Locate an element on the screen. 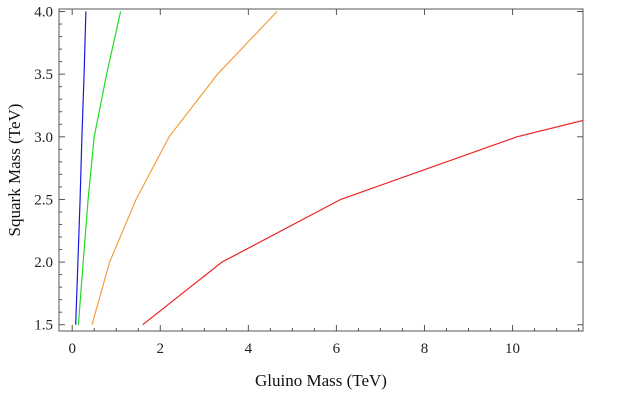 Image resolution: width=637 pixels, height=420 pixels. x-tick-label: 2 is located at coordinates (161, 349).